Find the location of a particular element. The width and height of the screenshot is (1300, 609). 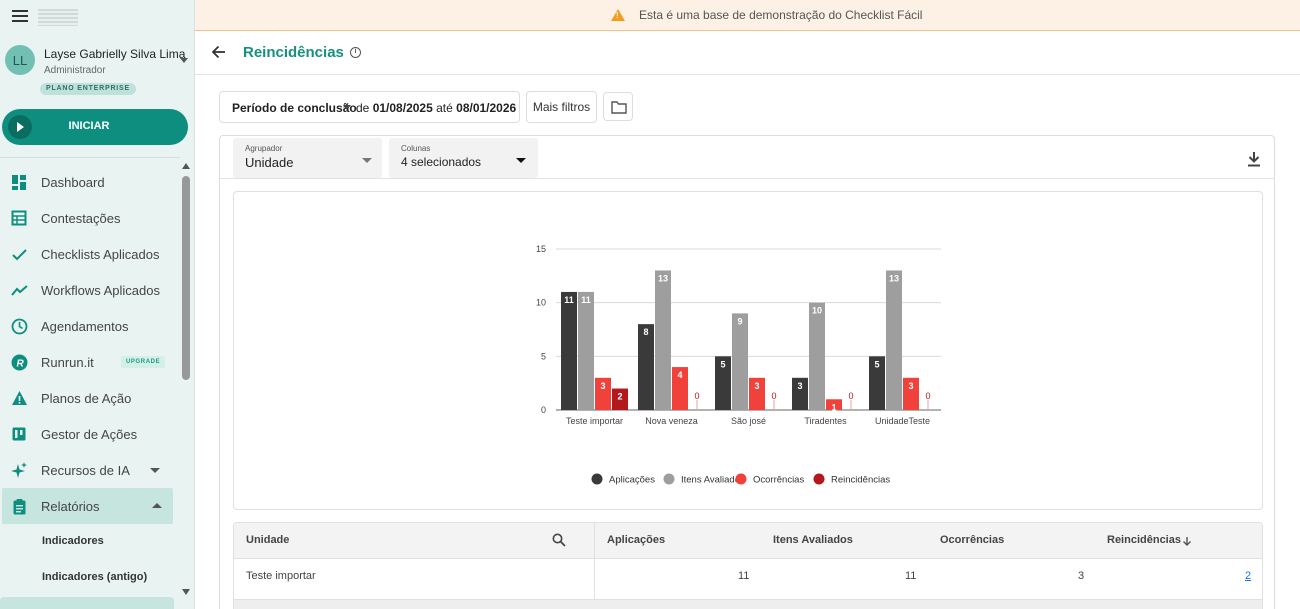

back-arrow-icon is located at coordinates (219, 52).